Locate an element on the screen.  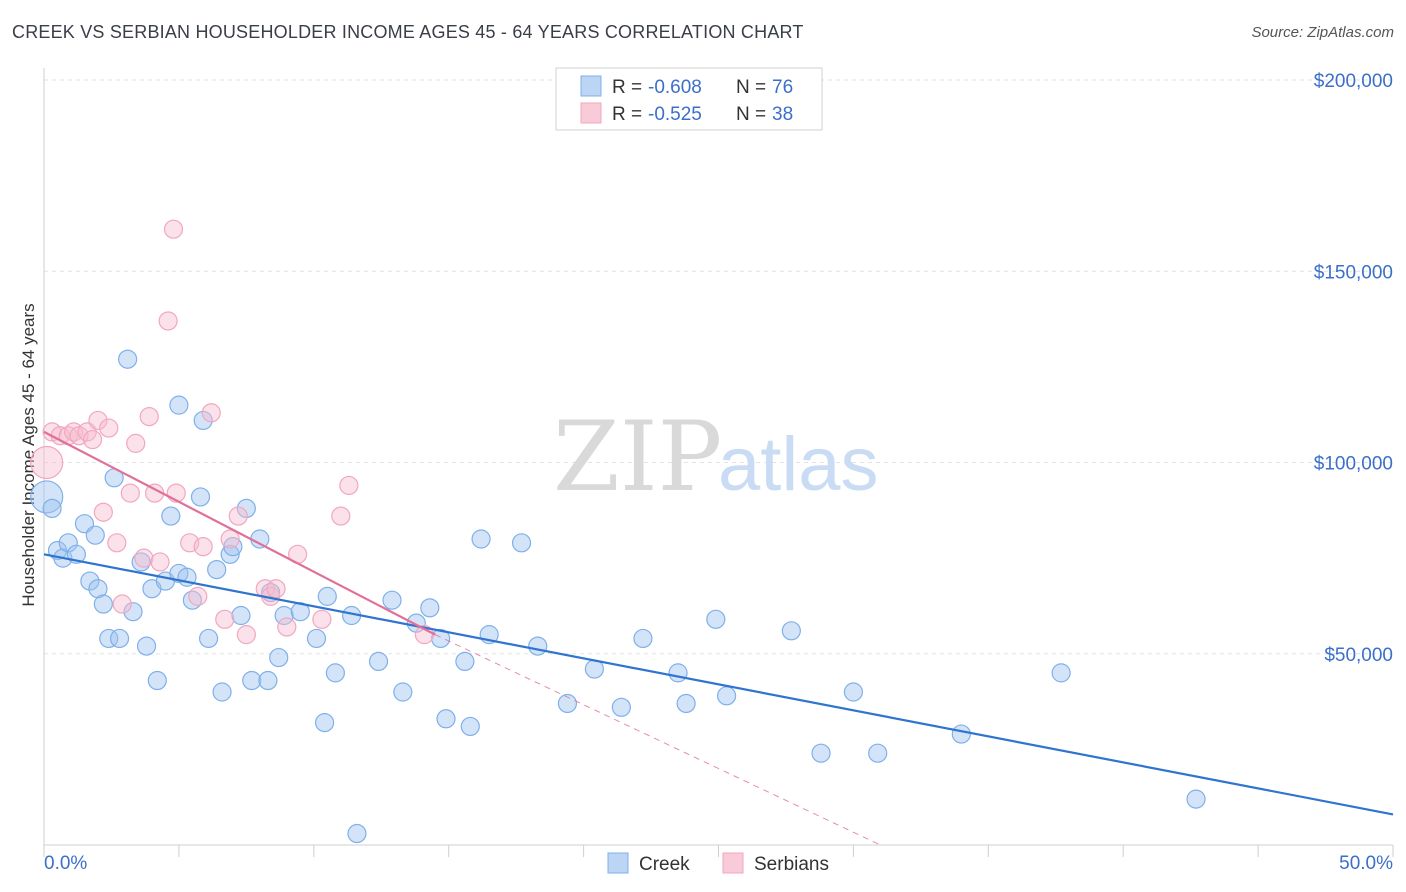
legend-r-value-serbians: -0.525 is located at coordinates (675, 114).